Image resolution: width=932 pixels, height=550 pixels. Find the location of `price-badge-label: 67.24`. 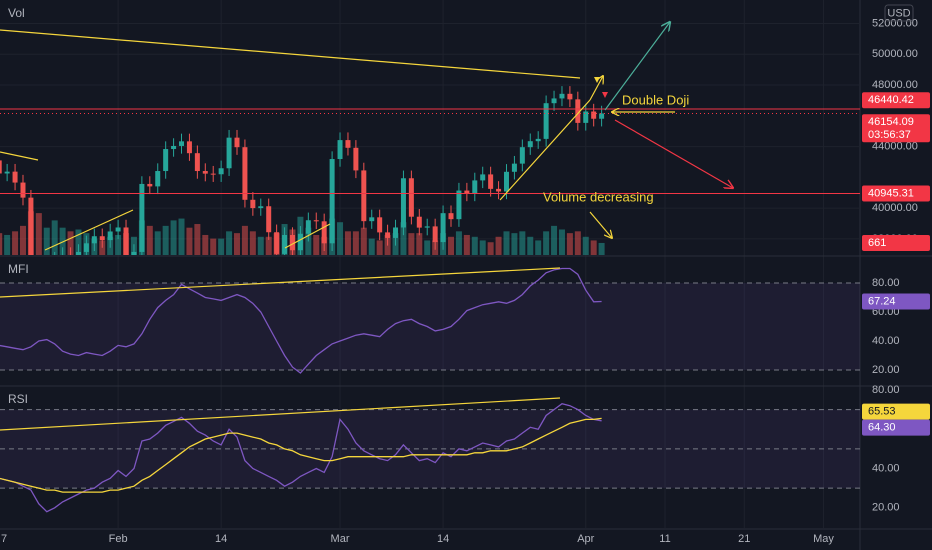

price-badge-label: 67.24 is located at coordinates (882, 301).